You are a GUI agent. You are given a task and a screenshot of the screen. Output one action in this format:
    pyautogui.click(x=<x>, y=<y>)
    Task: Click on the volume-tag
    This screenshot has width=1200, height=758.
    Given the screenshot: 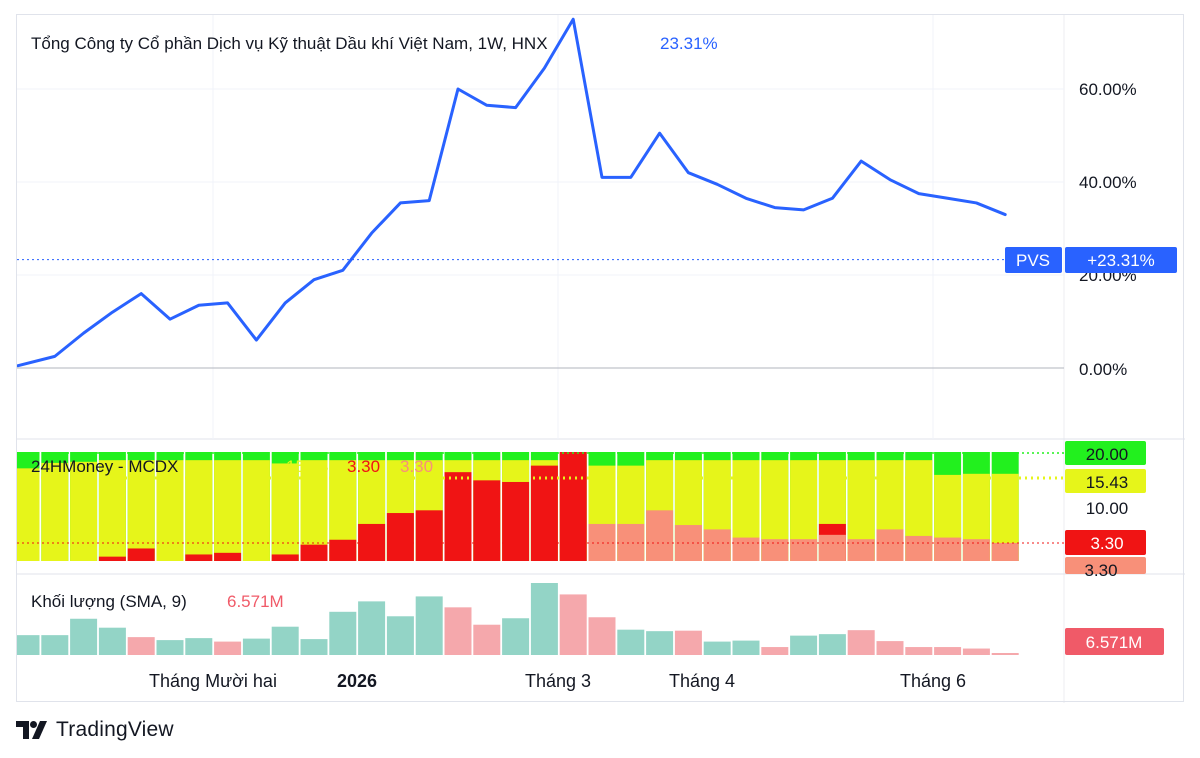 What is the action you would take?
    pyautogui.click(x=1114, y=641)
    